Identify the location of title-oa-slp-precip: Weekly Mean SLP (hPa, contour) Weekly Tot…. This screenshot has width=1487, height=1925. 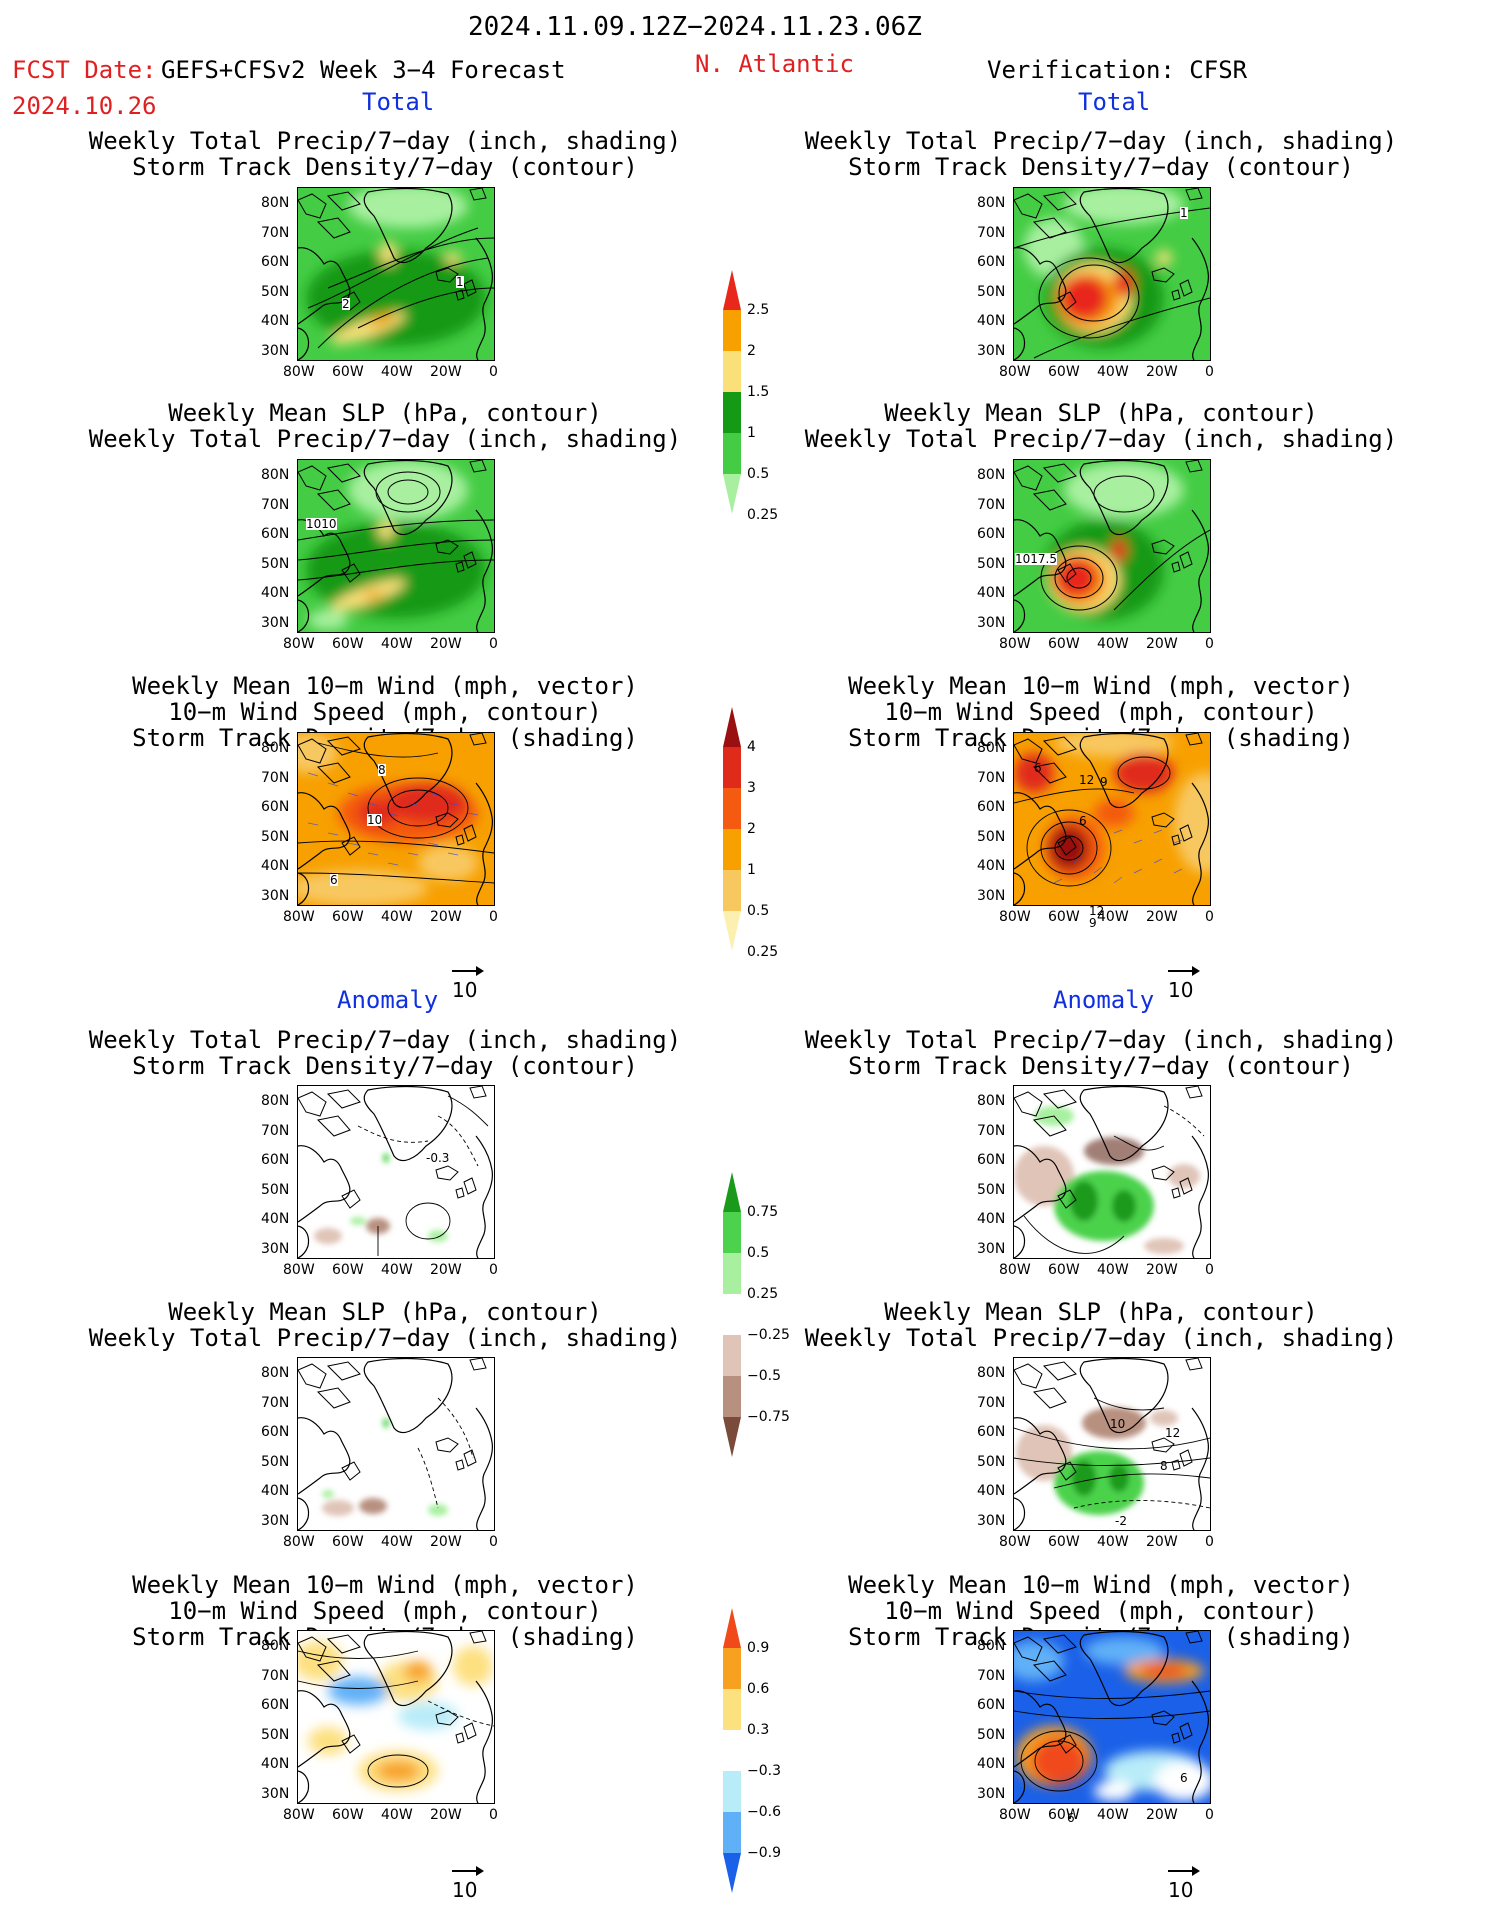
(1101, 1325).